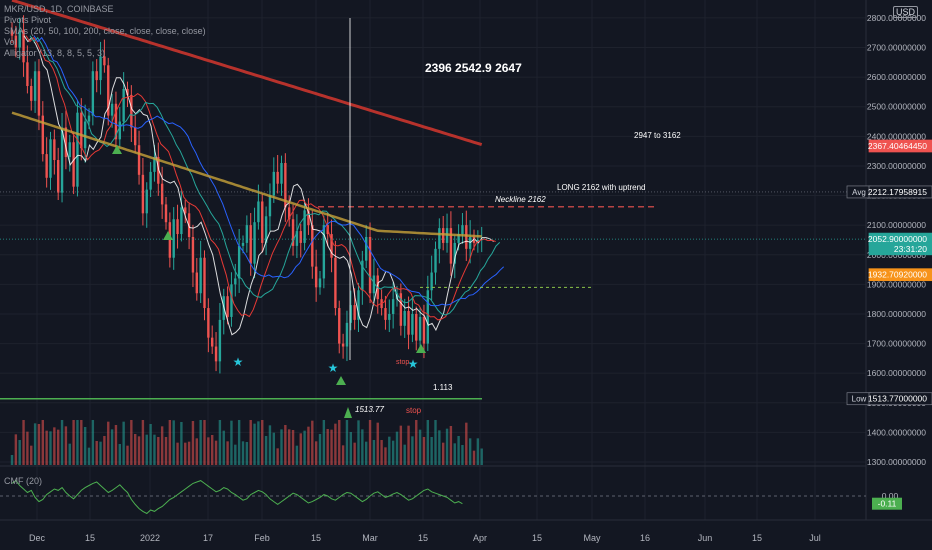  What do you see at coordinates (896, 373) in the screenshot?
I see `y-tick-label: 1600.00000000` at bounding box center [896, 373].